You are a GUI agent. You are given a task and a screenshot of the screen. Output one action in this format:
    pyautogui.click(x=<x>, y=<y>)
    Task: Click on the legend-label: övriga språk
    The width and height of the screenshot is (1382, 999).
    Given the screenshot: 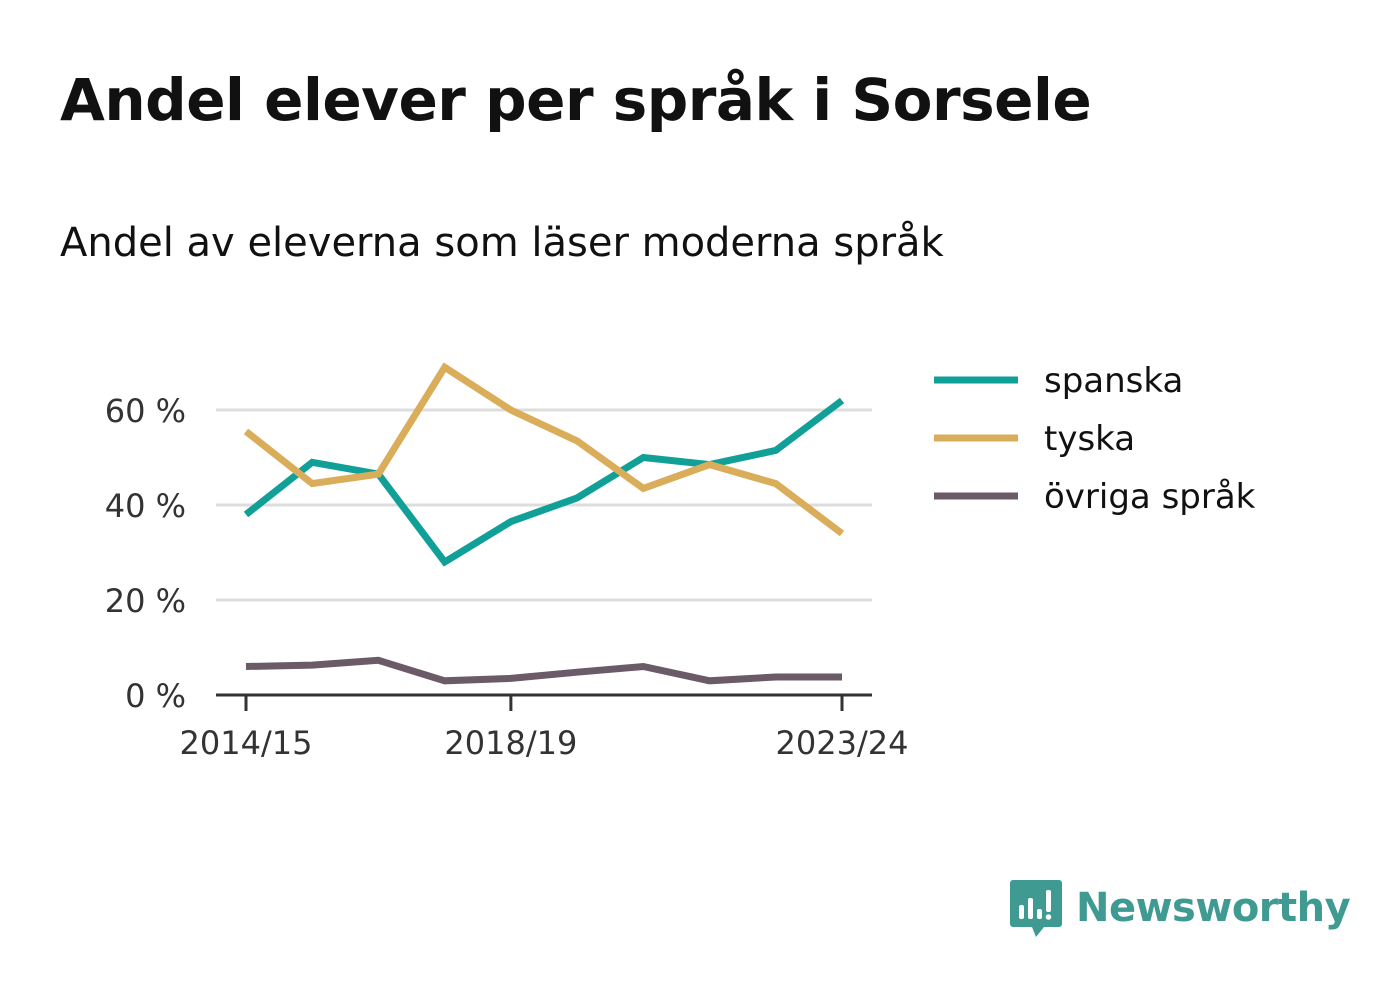 What is the action you would take?
    pyautogui.click(x=1150, y=497)
    